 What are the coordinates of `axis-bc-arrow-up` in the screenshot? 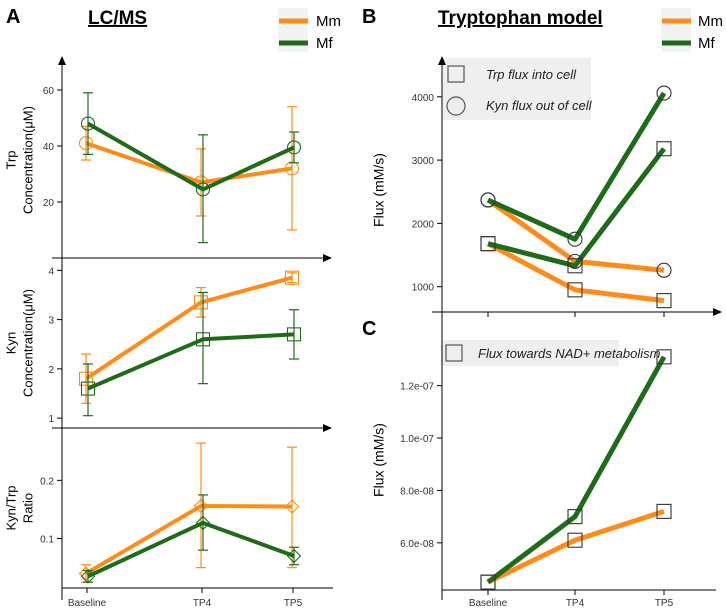 It's located at (442, 60).